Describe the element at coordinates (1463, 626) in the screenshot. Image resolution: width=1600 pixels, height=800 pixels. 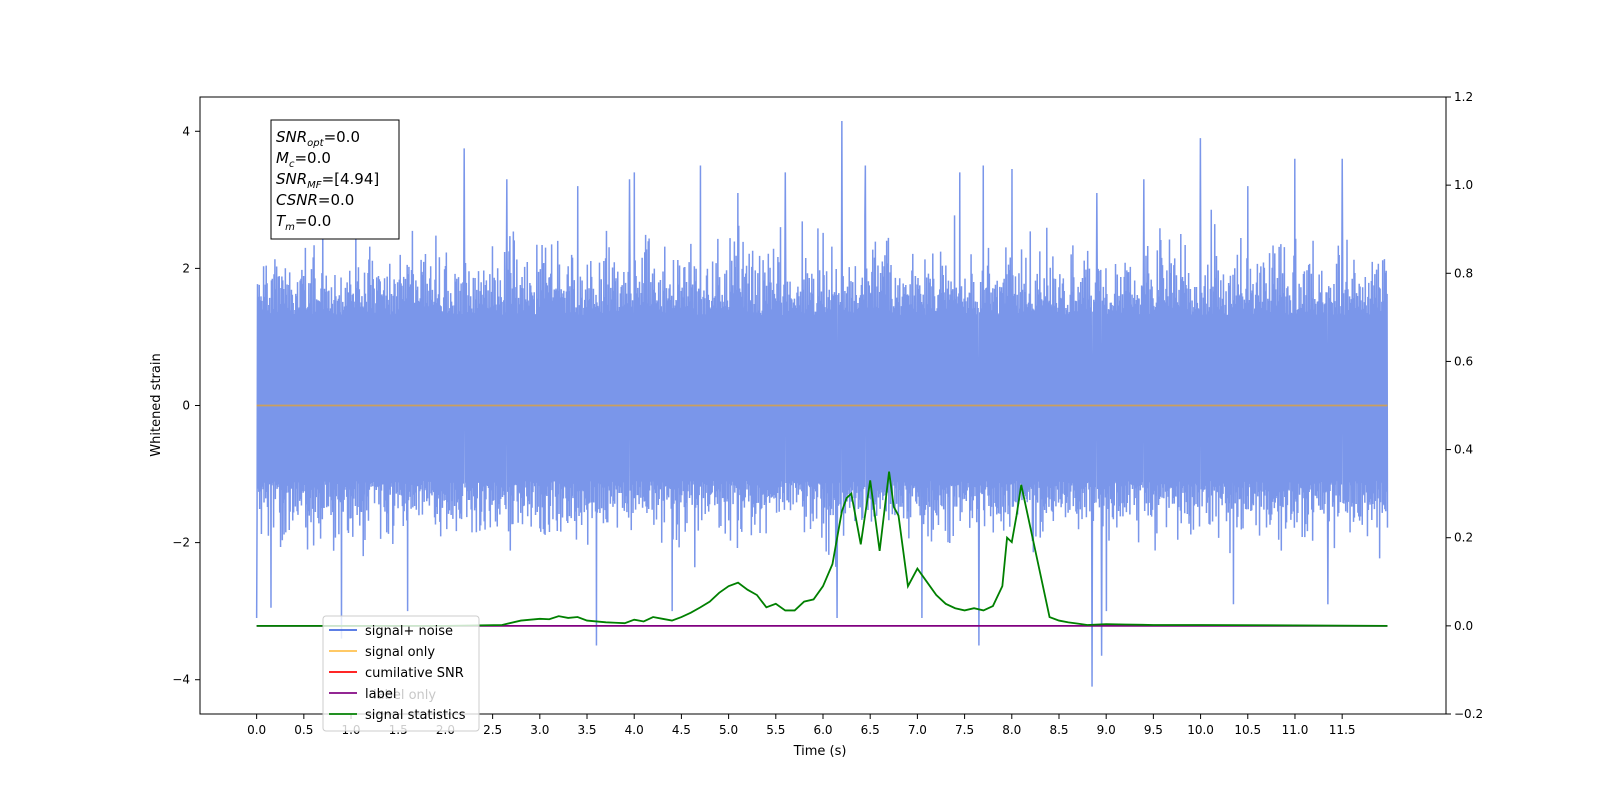
I see `y2-tick-label: 0.0` at that location.